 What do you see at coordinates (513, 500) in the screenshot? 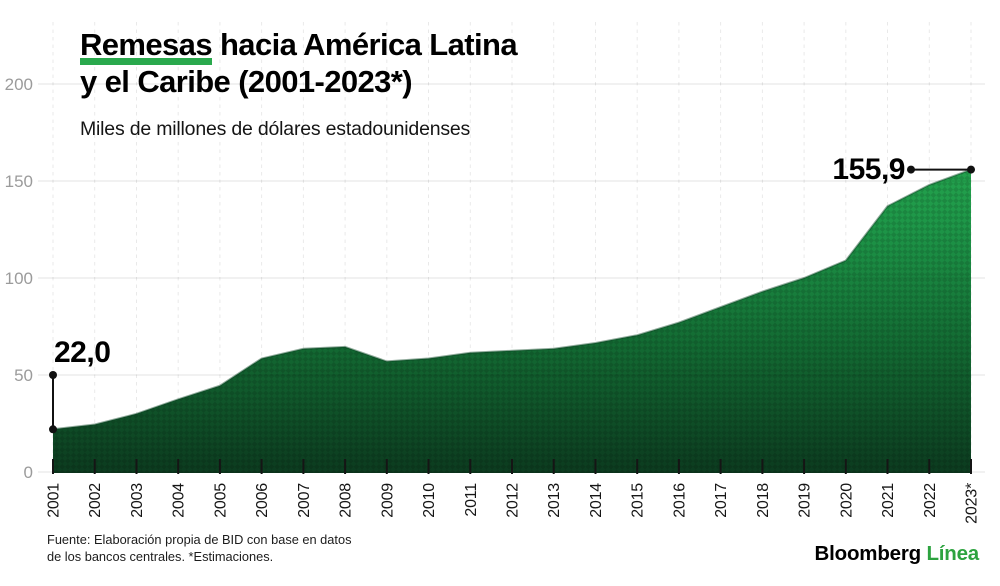
I see `svg-text: 2012` at bounding box center [513, 500].